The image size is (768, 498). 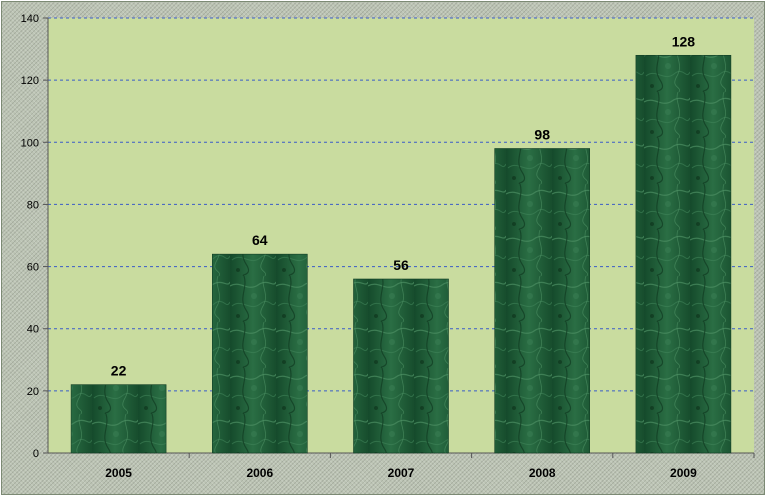 I want to click on bar-2009, so click(x=683, y=254).